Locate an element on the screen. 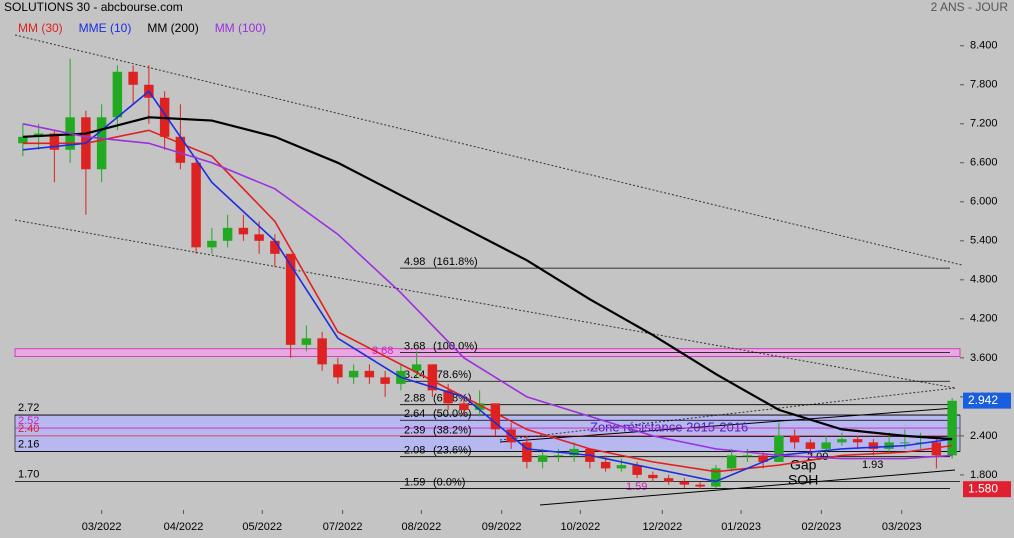 This screenshot has width=1014, height=538. level-label: 2.16 is located at coordinates (28, 444).